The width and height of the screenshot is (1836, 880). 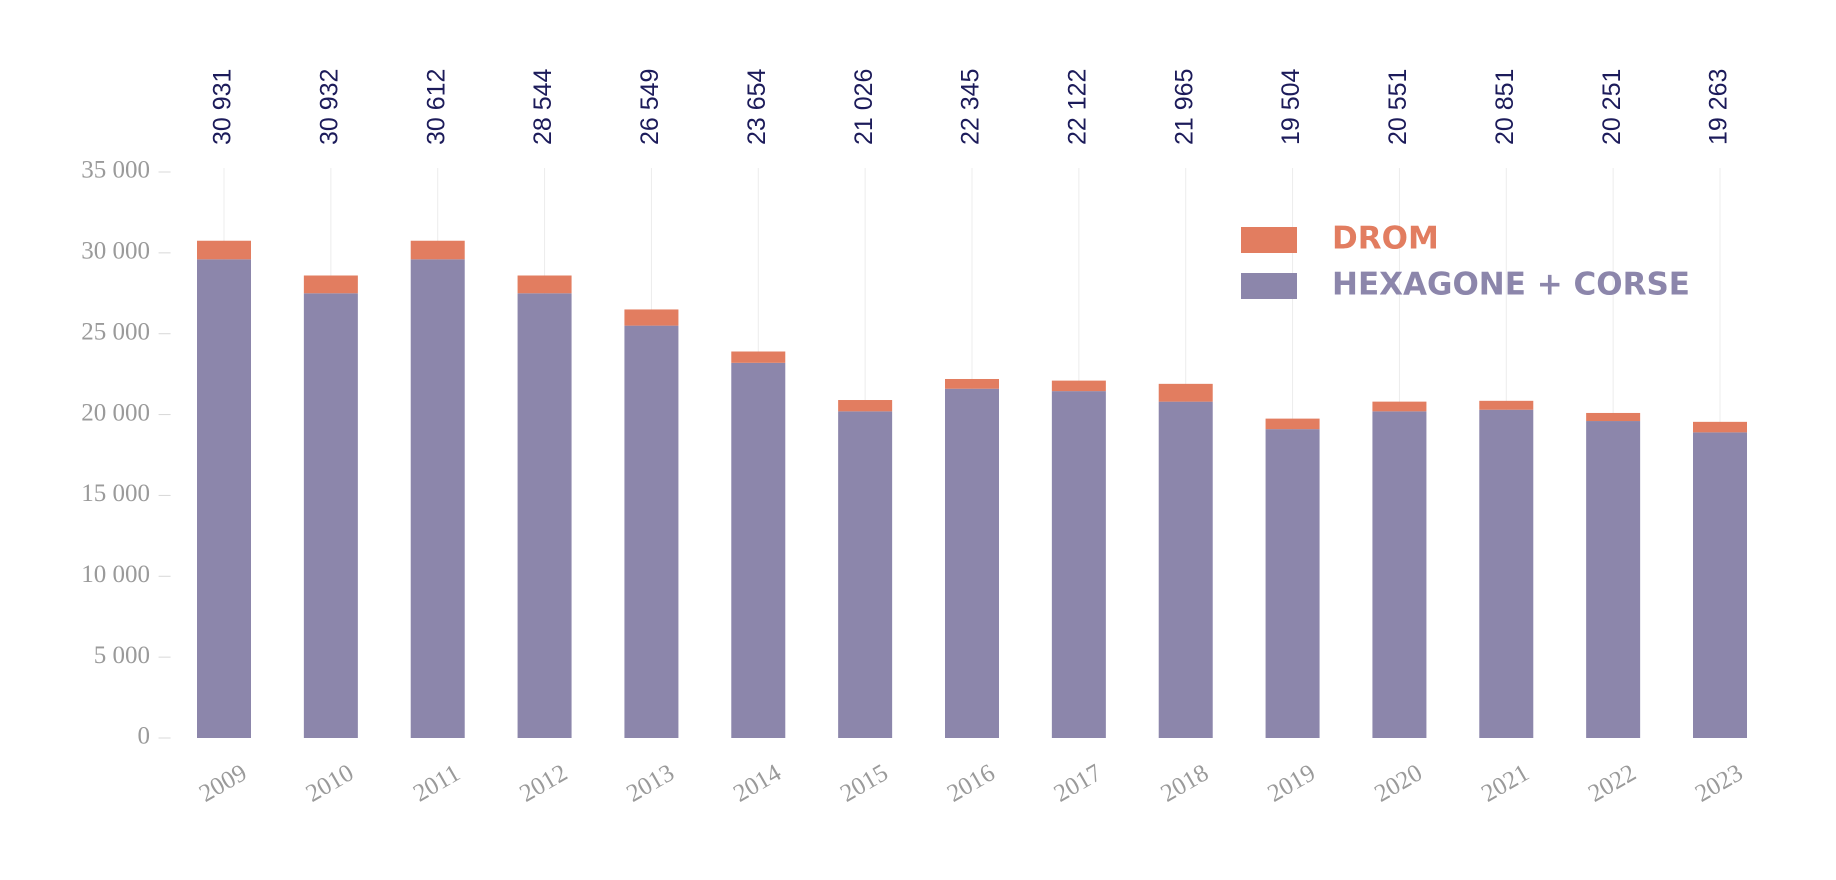 What do you see at coordinates (1505, 783) in the screenshot?
I see `x-tick-label: 2021` at bounding box center [1505, 783].